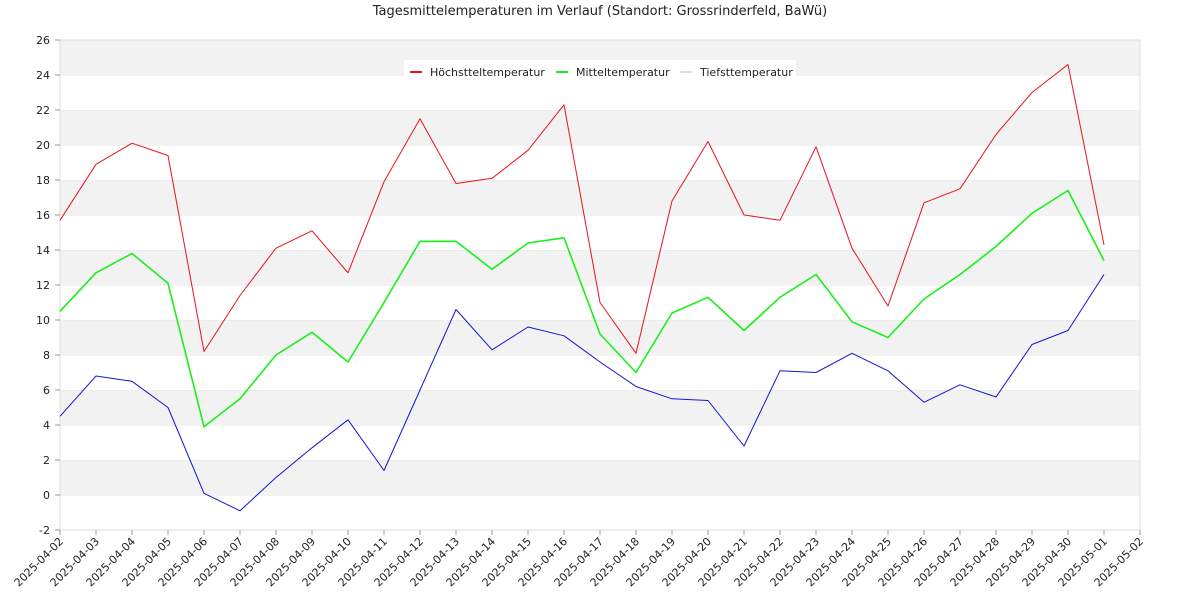 This screenshot has width=1200, height=600. I want to click on y-tick-label: 2, so click(46, 460).